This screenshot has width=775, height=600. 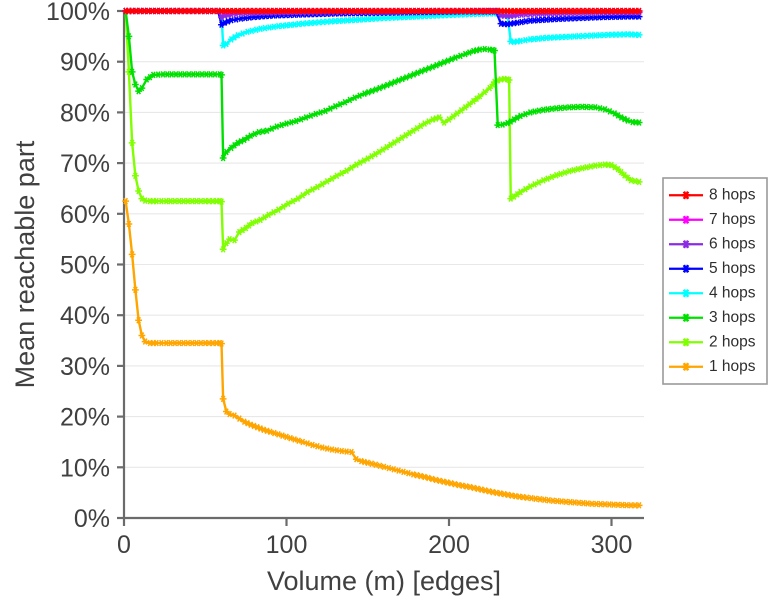 I want to click on series-markers, so click(x=382, y=11).